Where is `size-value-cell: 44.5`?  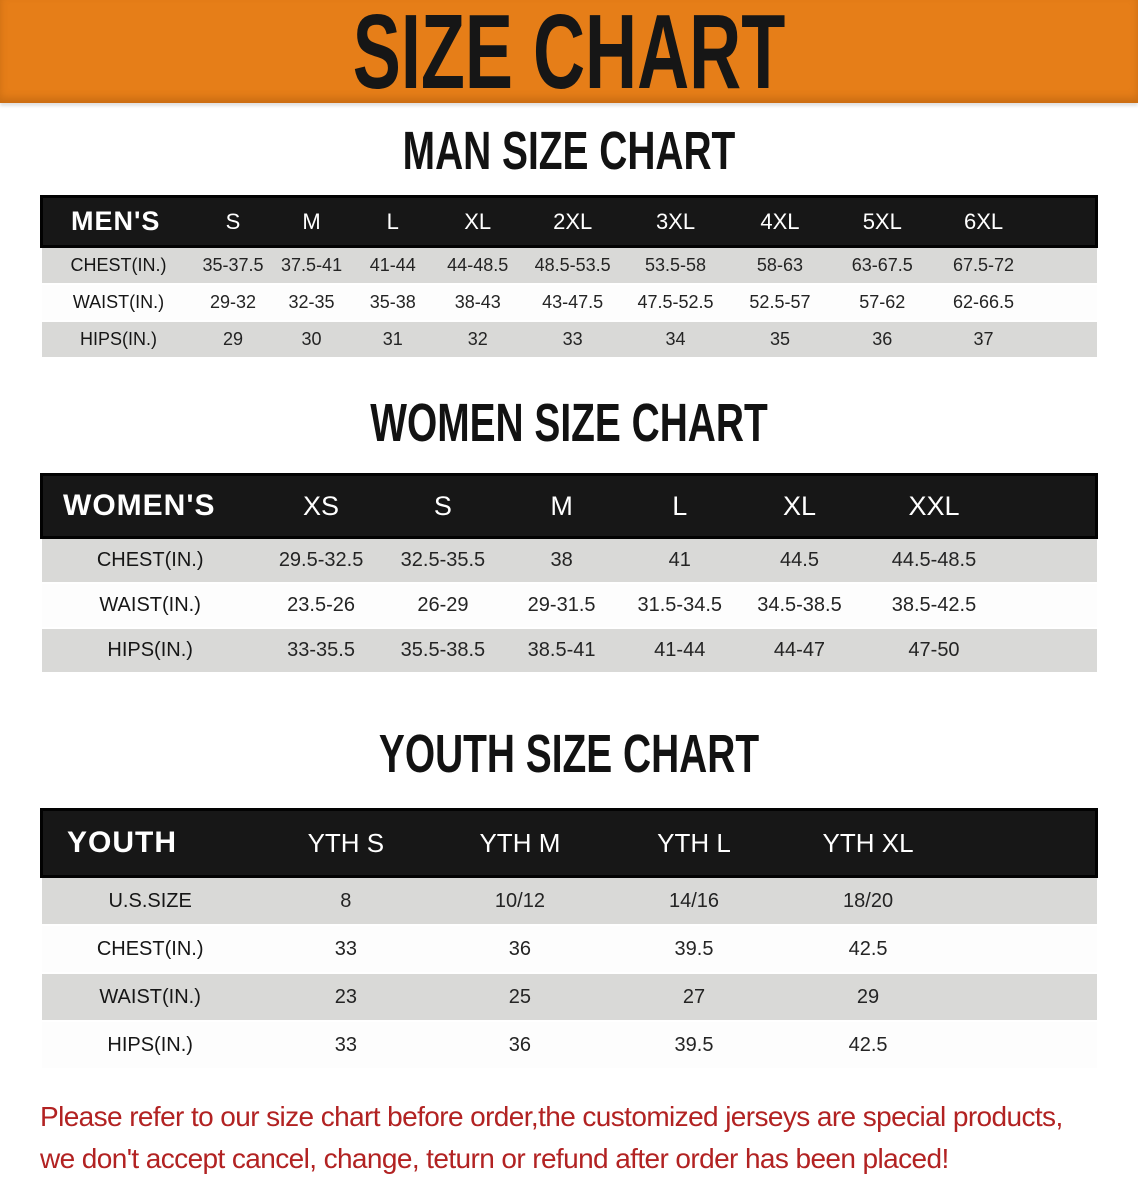
size-value-cell: 44.5 is located at coordinates (799, 560).